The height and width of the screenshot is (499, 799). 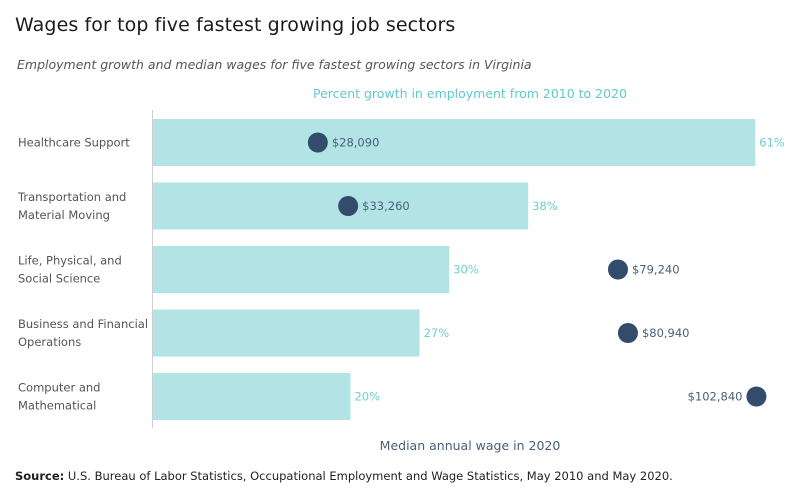 I want to click on category-label-line: Business and Financial, so click(x=83, y=324).